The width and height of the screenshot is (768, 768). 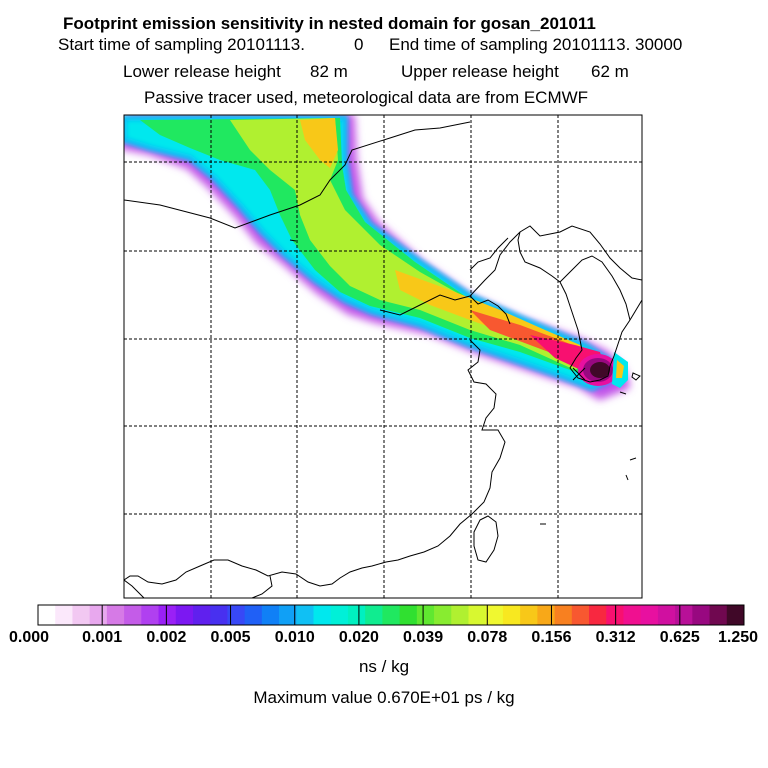 What do you see at coordinates (384, 666) in the screenshot?
I see `colorbar-units: ns / kg` at bounding box center [384, 666].